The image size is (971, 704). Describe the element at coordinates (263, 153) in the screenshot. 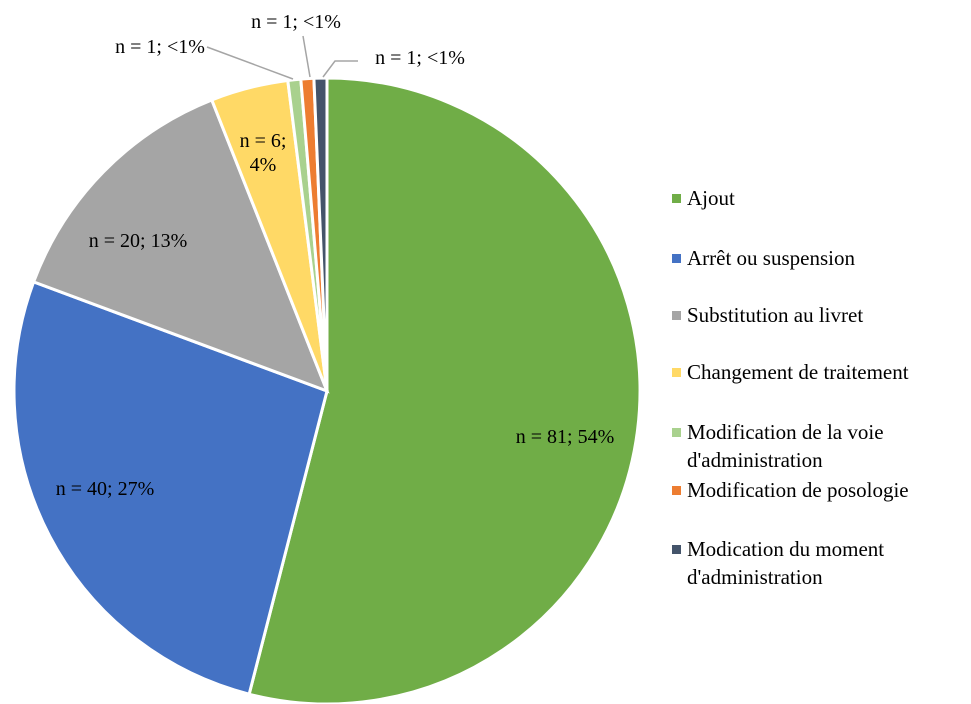

I see `data-label: n = 6; 4%` at that location.